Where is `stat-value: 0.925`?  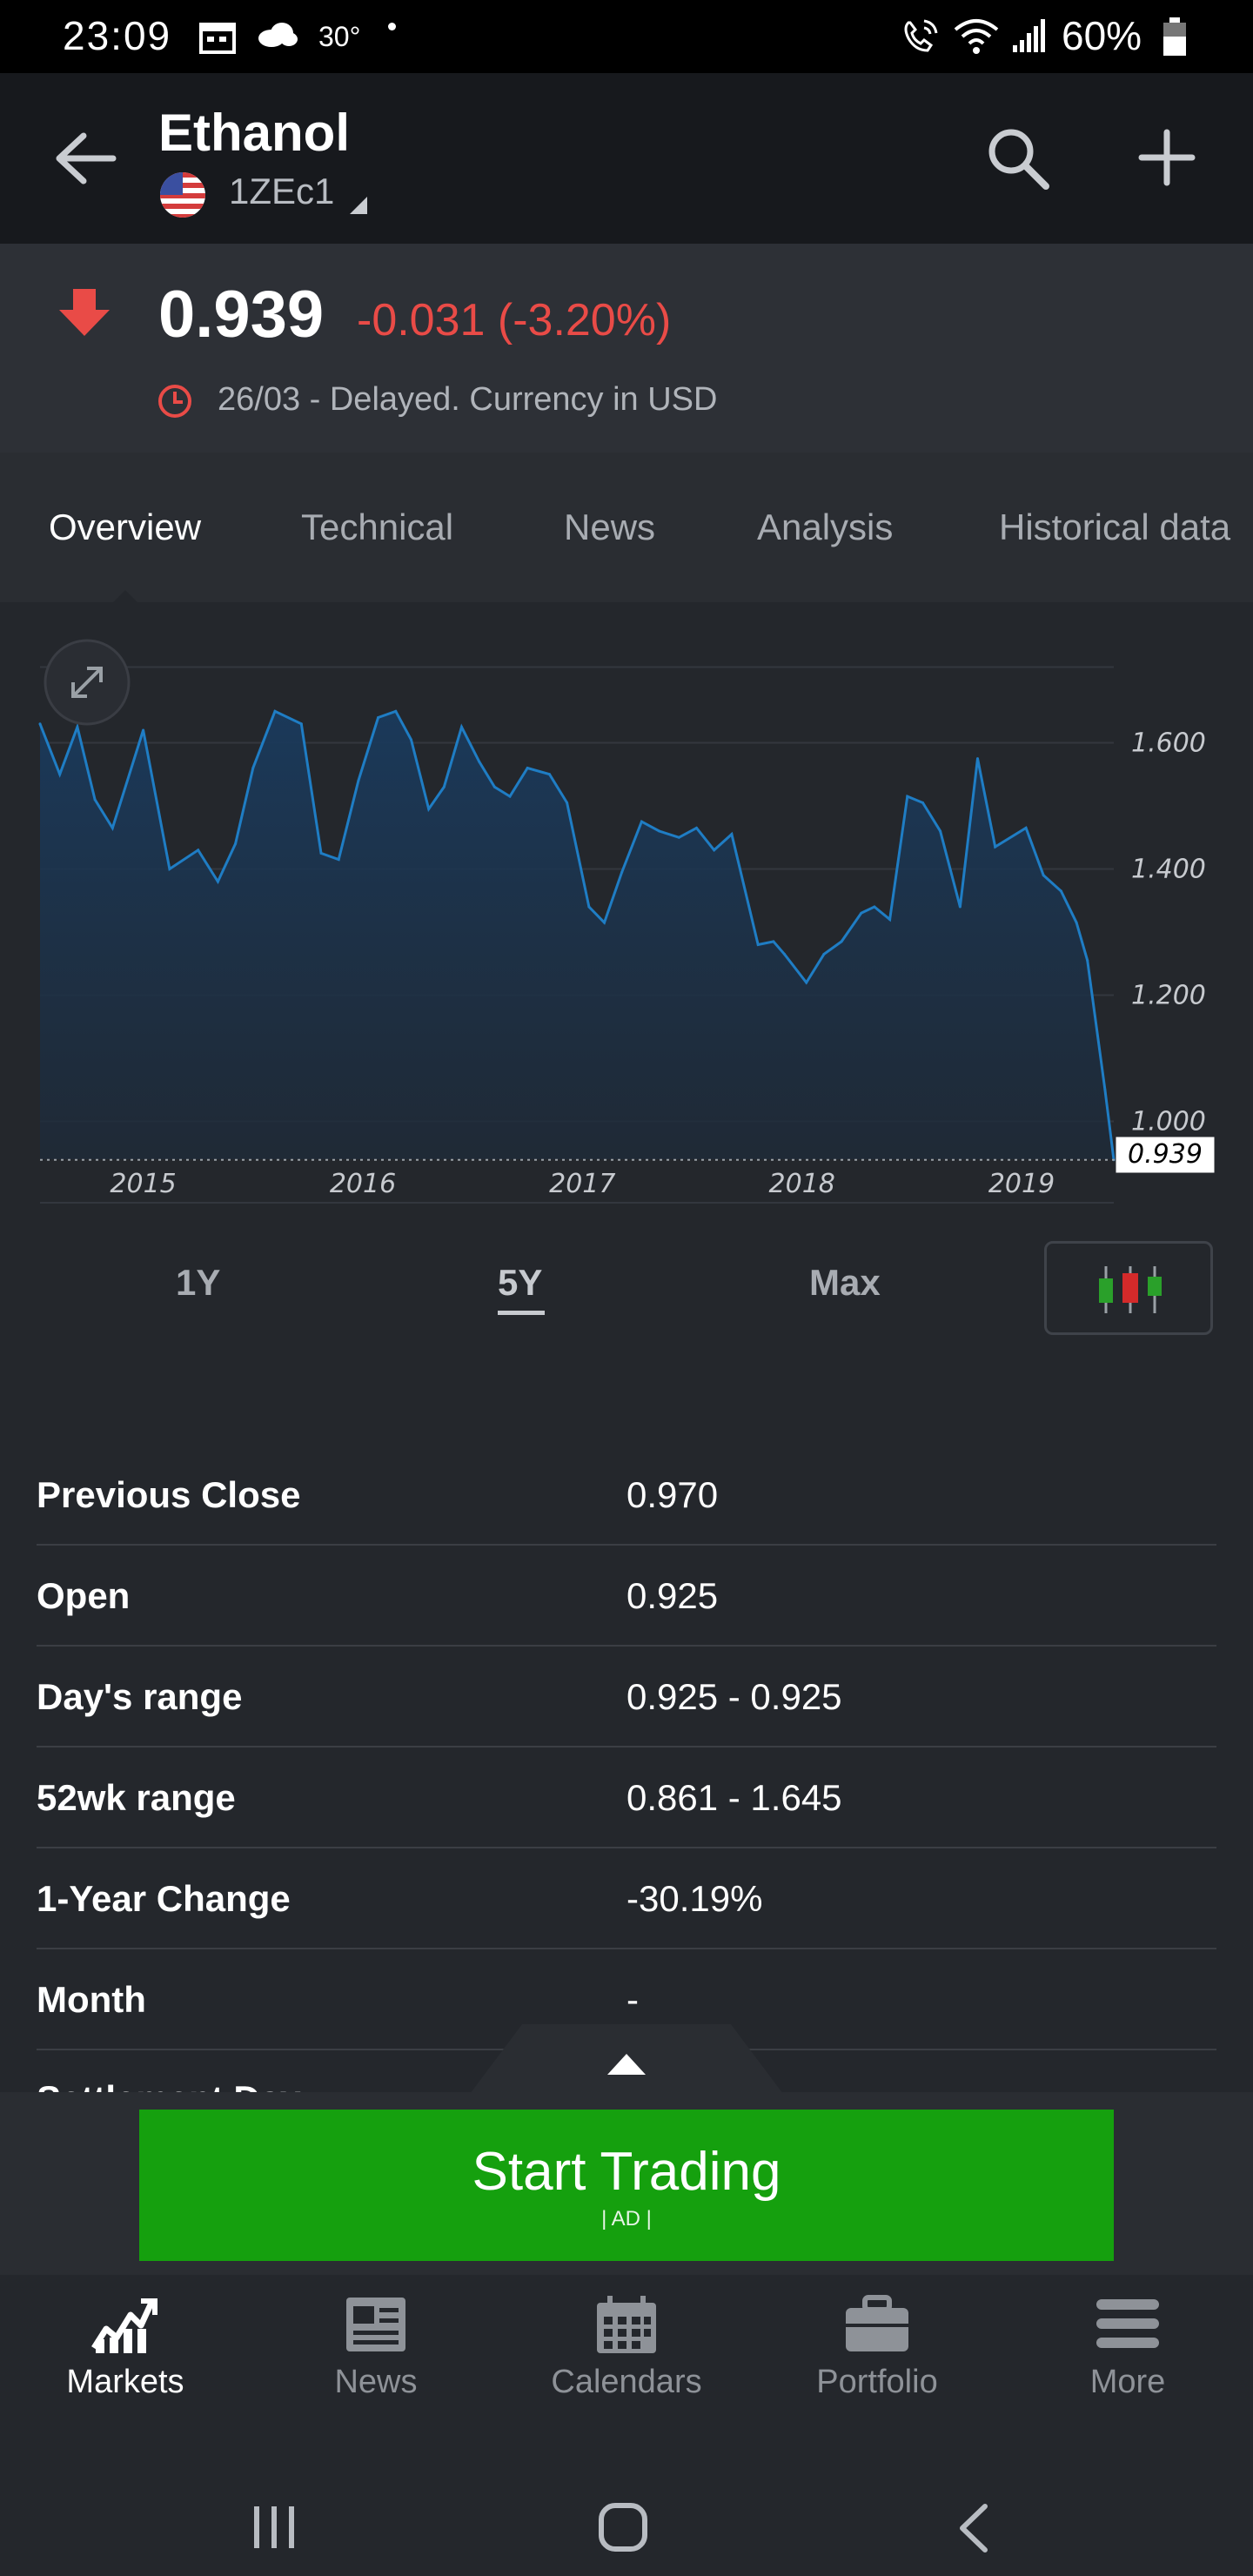 stat-value: 0.925 is located at coordinates (672, 1596).